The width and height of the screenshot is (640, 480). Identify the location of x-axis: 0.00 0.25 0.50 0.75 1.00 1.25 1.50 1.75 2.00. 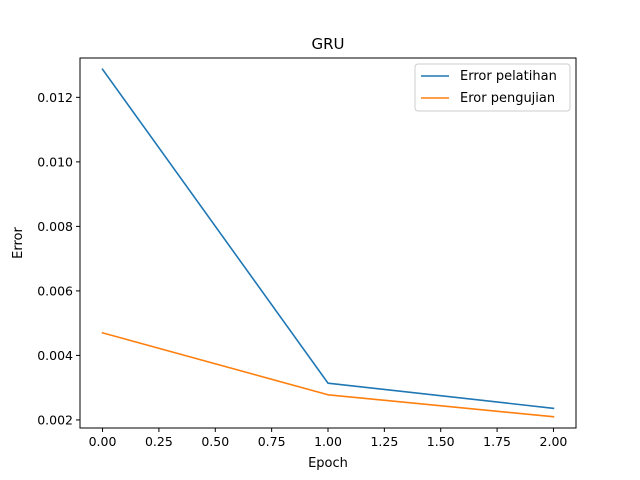
(328, 438).